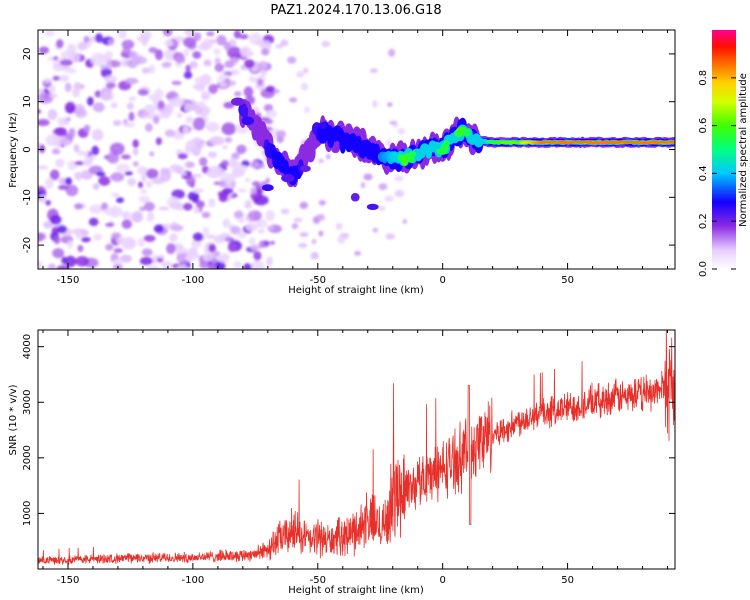 This screenshot has height=600, width=750. I want to click on colorbar-gradient, so click(724, 149).